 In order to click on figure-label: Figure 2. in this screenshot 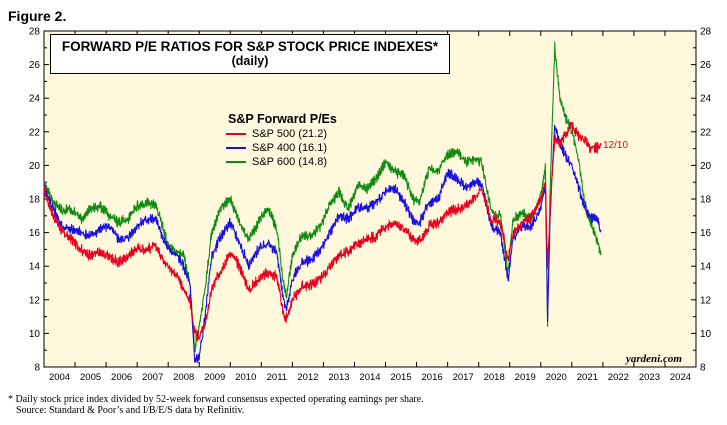, I will do `click(37, 16)`.